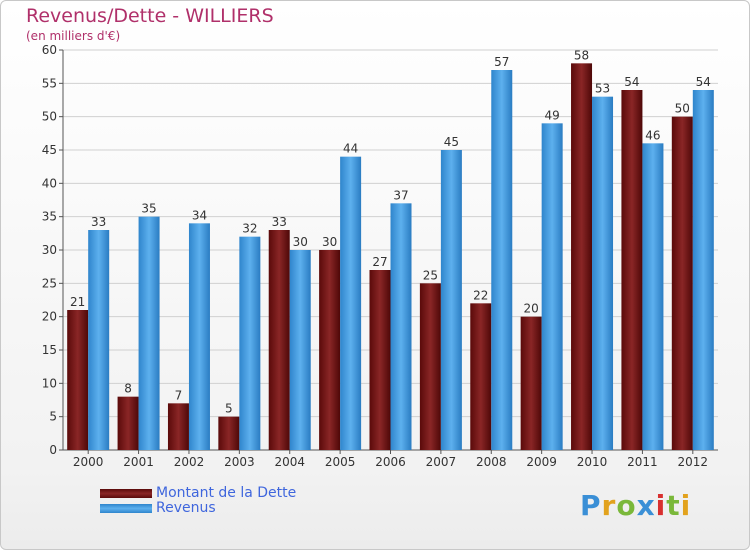 The height and width of the screenshot is (550, 750). I want to click on y-tick-label: 45, so click(49, 150).